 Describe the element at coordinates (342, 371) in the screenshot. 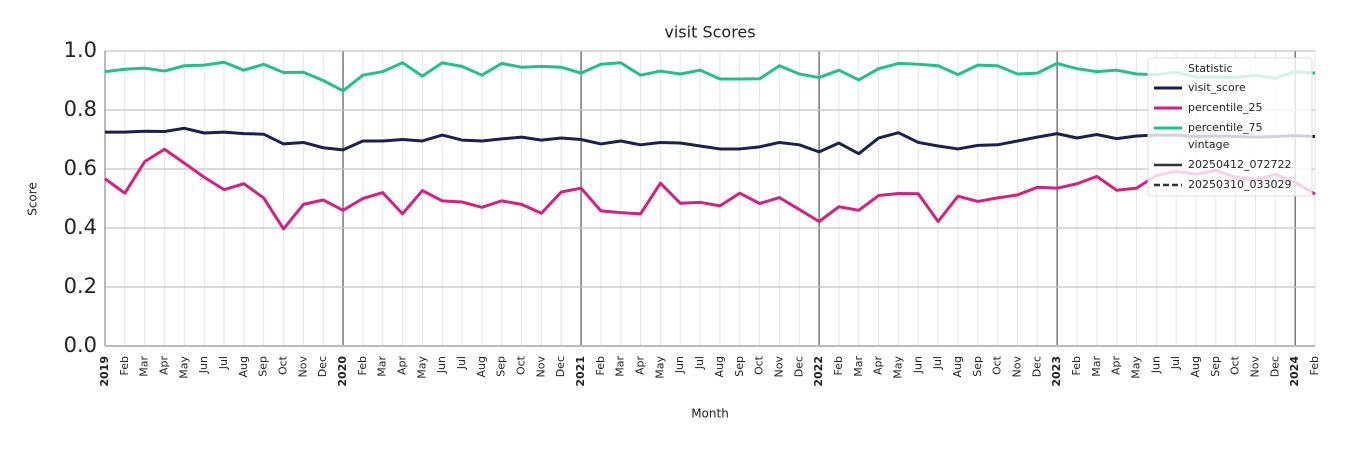

I see `x-tick-label: 2020` at that location.